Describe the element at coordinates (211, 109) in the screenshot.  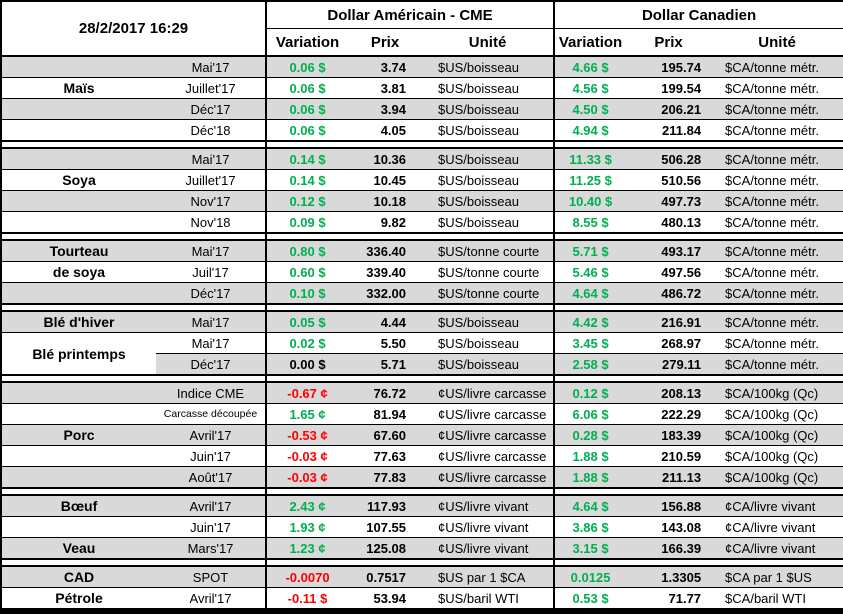
I see `contract-month: Déc'17` at that location.